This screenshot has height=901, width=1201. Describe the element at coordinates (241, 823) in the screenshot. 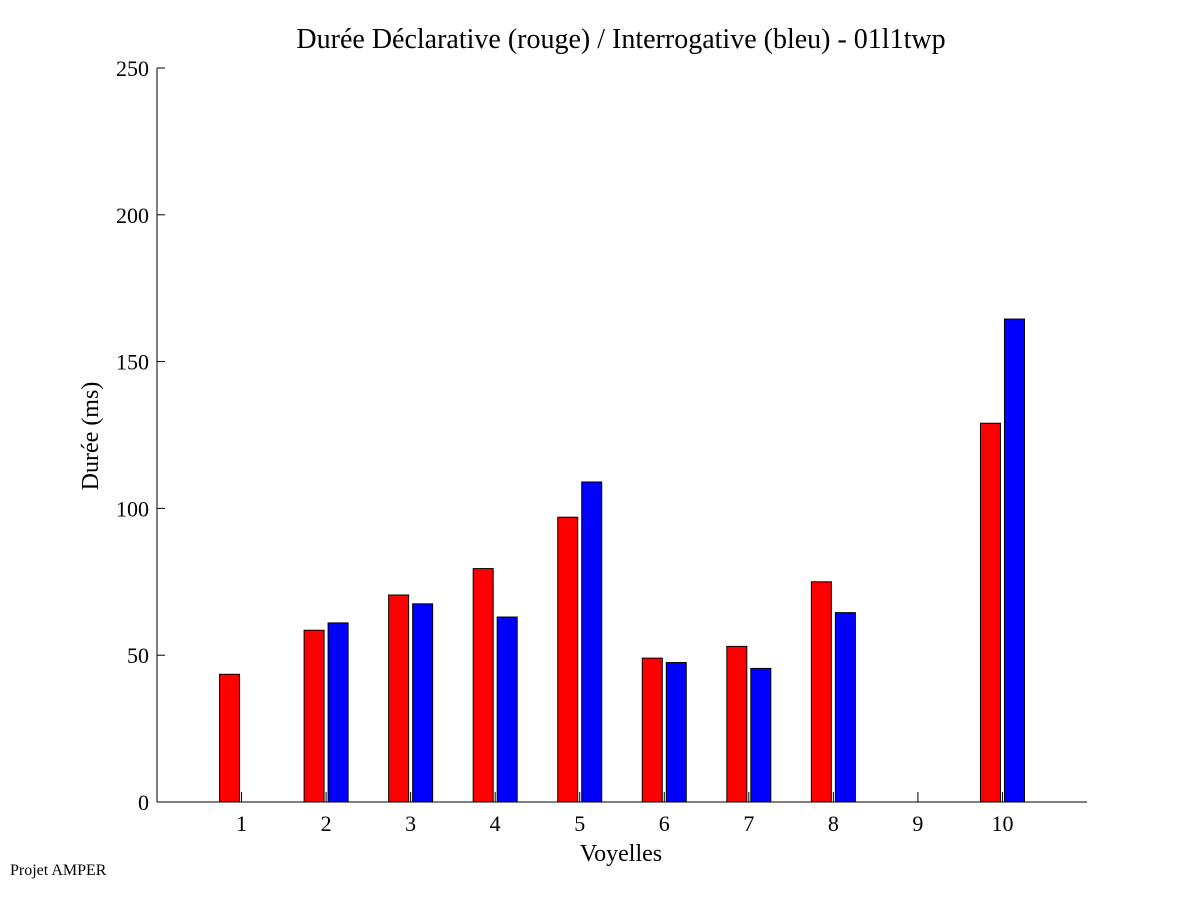

I see `x-tick-label-1: 1` at that location.